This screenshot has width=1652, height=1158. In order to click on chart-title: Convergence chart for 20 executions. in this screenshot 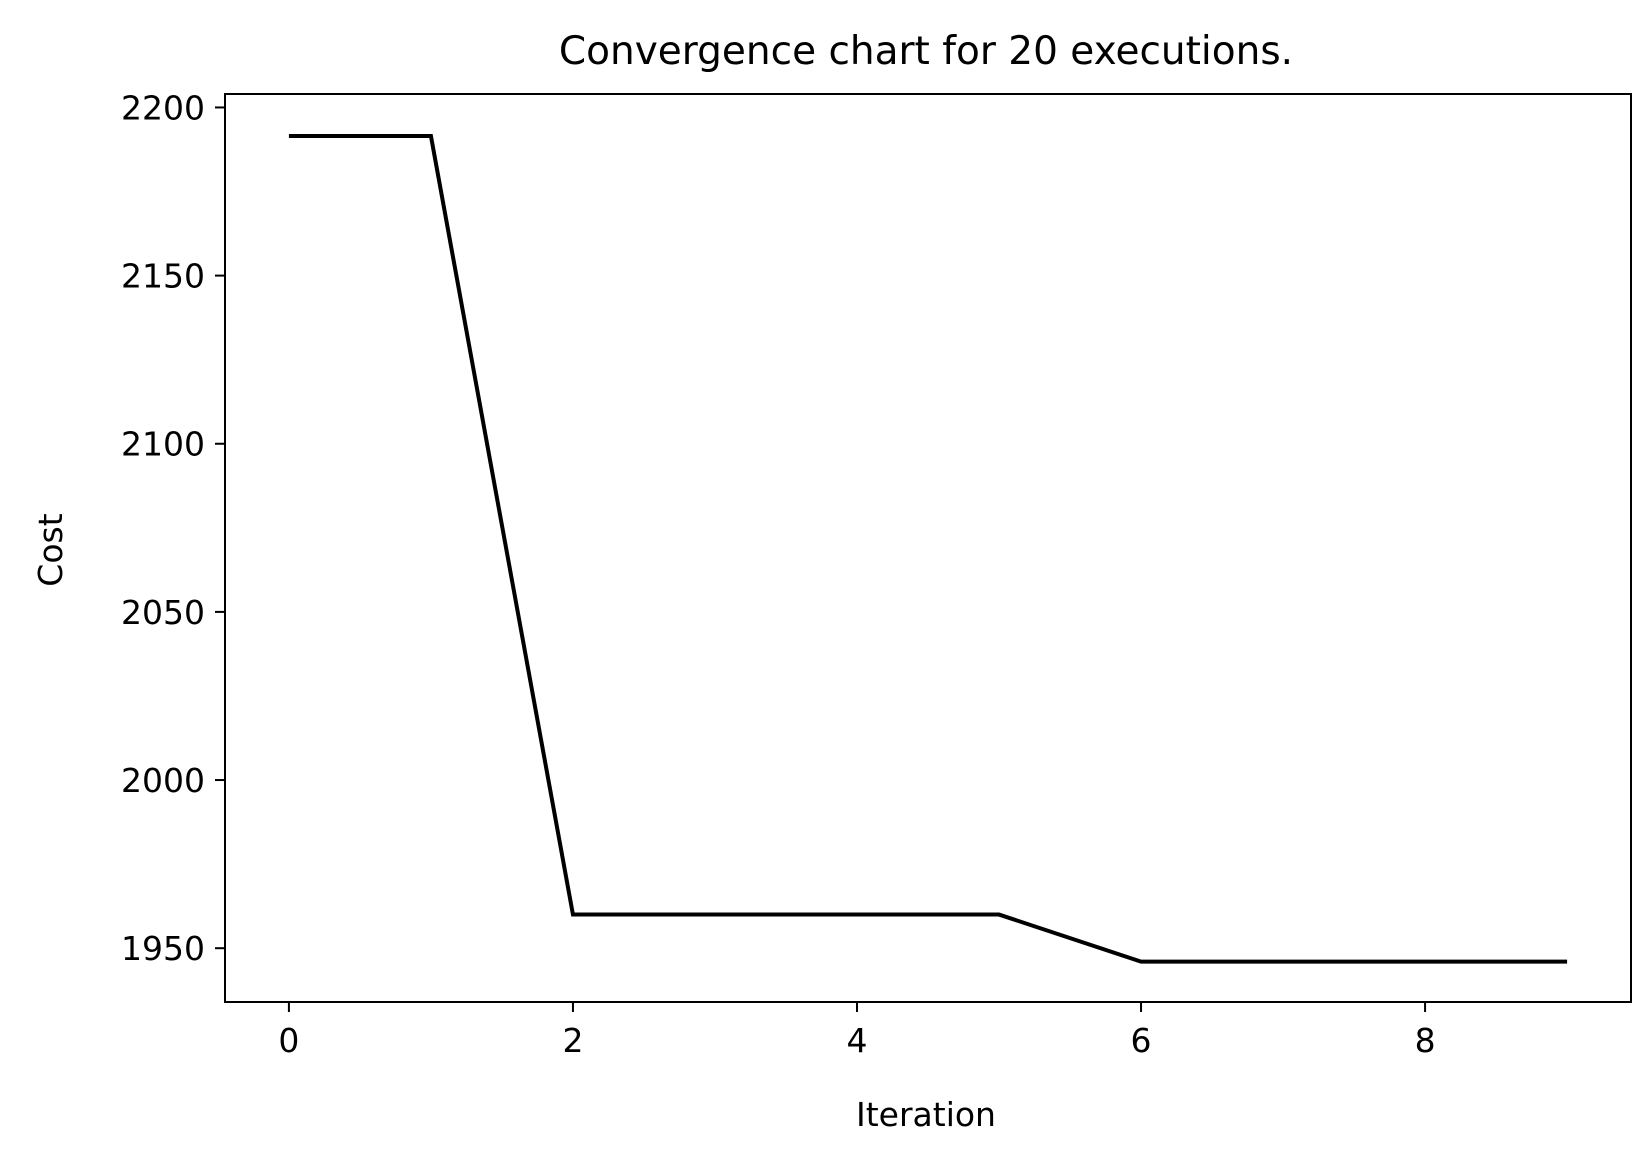, I will do `click(926, 51)`.